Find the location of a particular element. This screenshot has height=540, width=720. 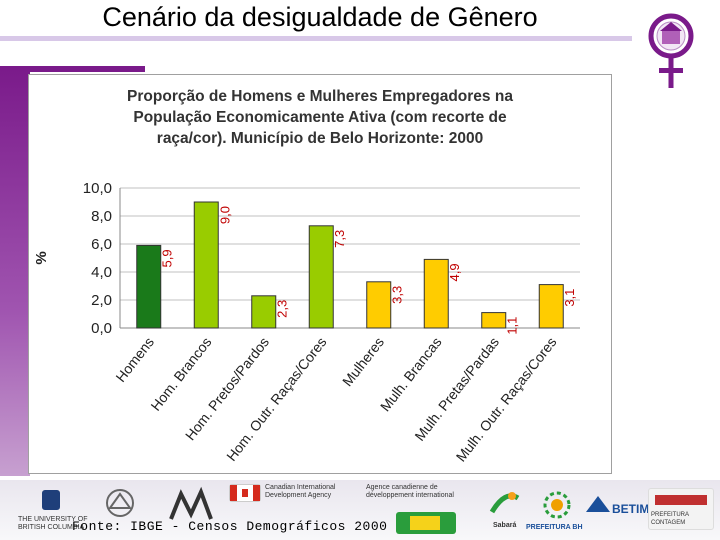

source-caption: Fonte: IBGE - Censos Demográficos 2000 is located at coordinates (230, 526).